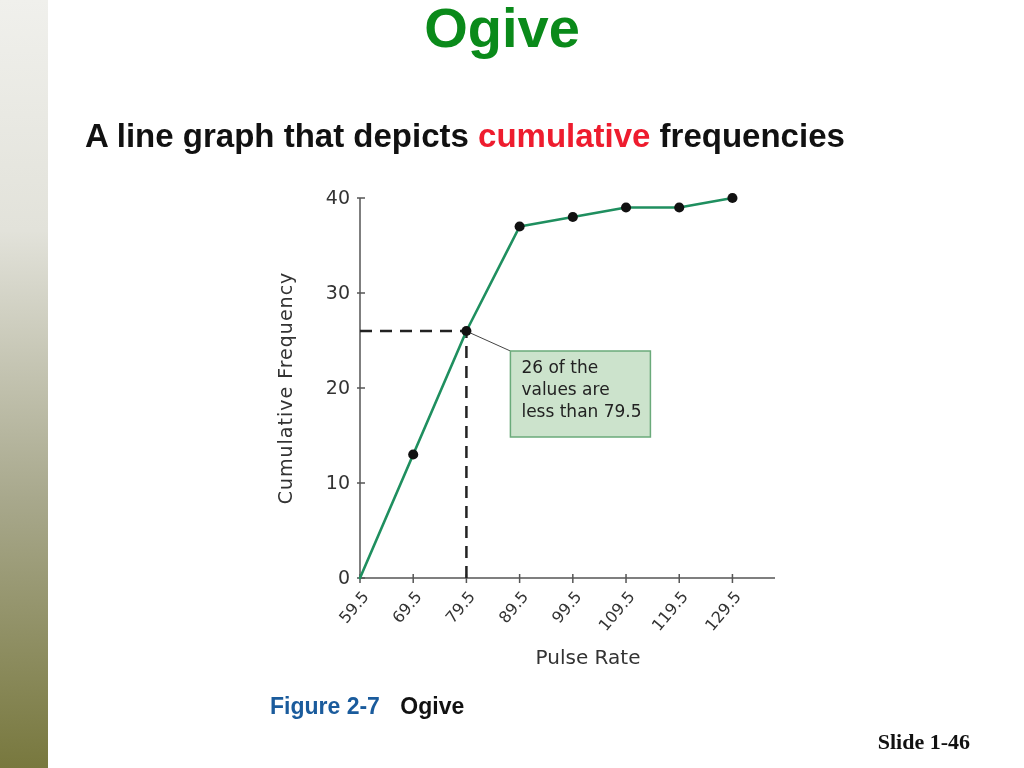 Image resolution: width=1024 pixels, height=768 pixels. I want to click on annotation: 26 of the values are less than 79.5, so click(581, 389).